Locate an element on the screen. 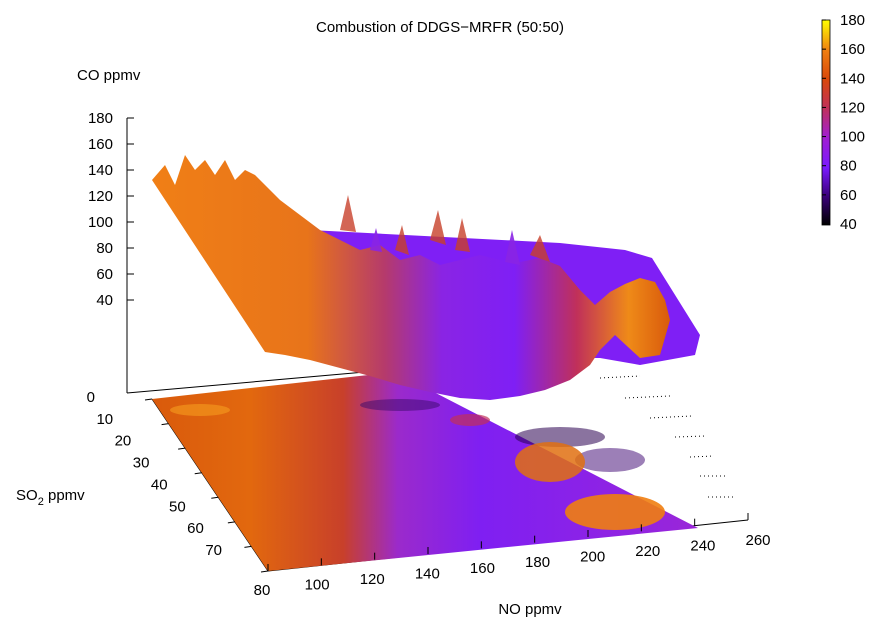 This screenshot has height=624, width=880. x-tick-label: 80 is located at coordinates (262, 590).